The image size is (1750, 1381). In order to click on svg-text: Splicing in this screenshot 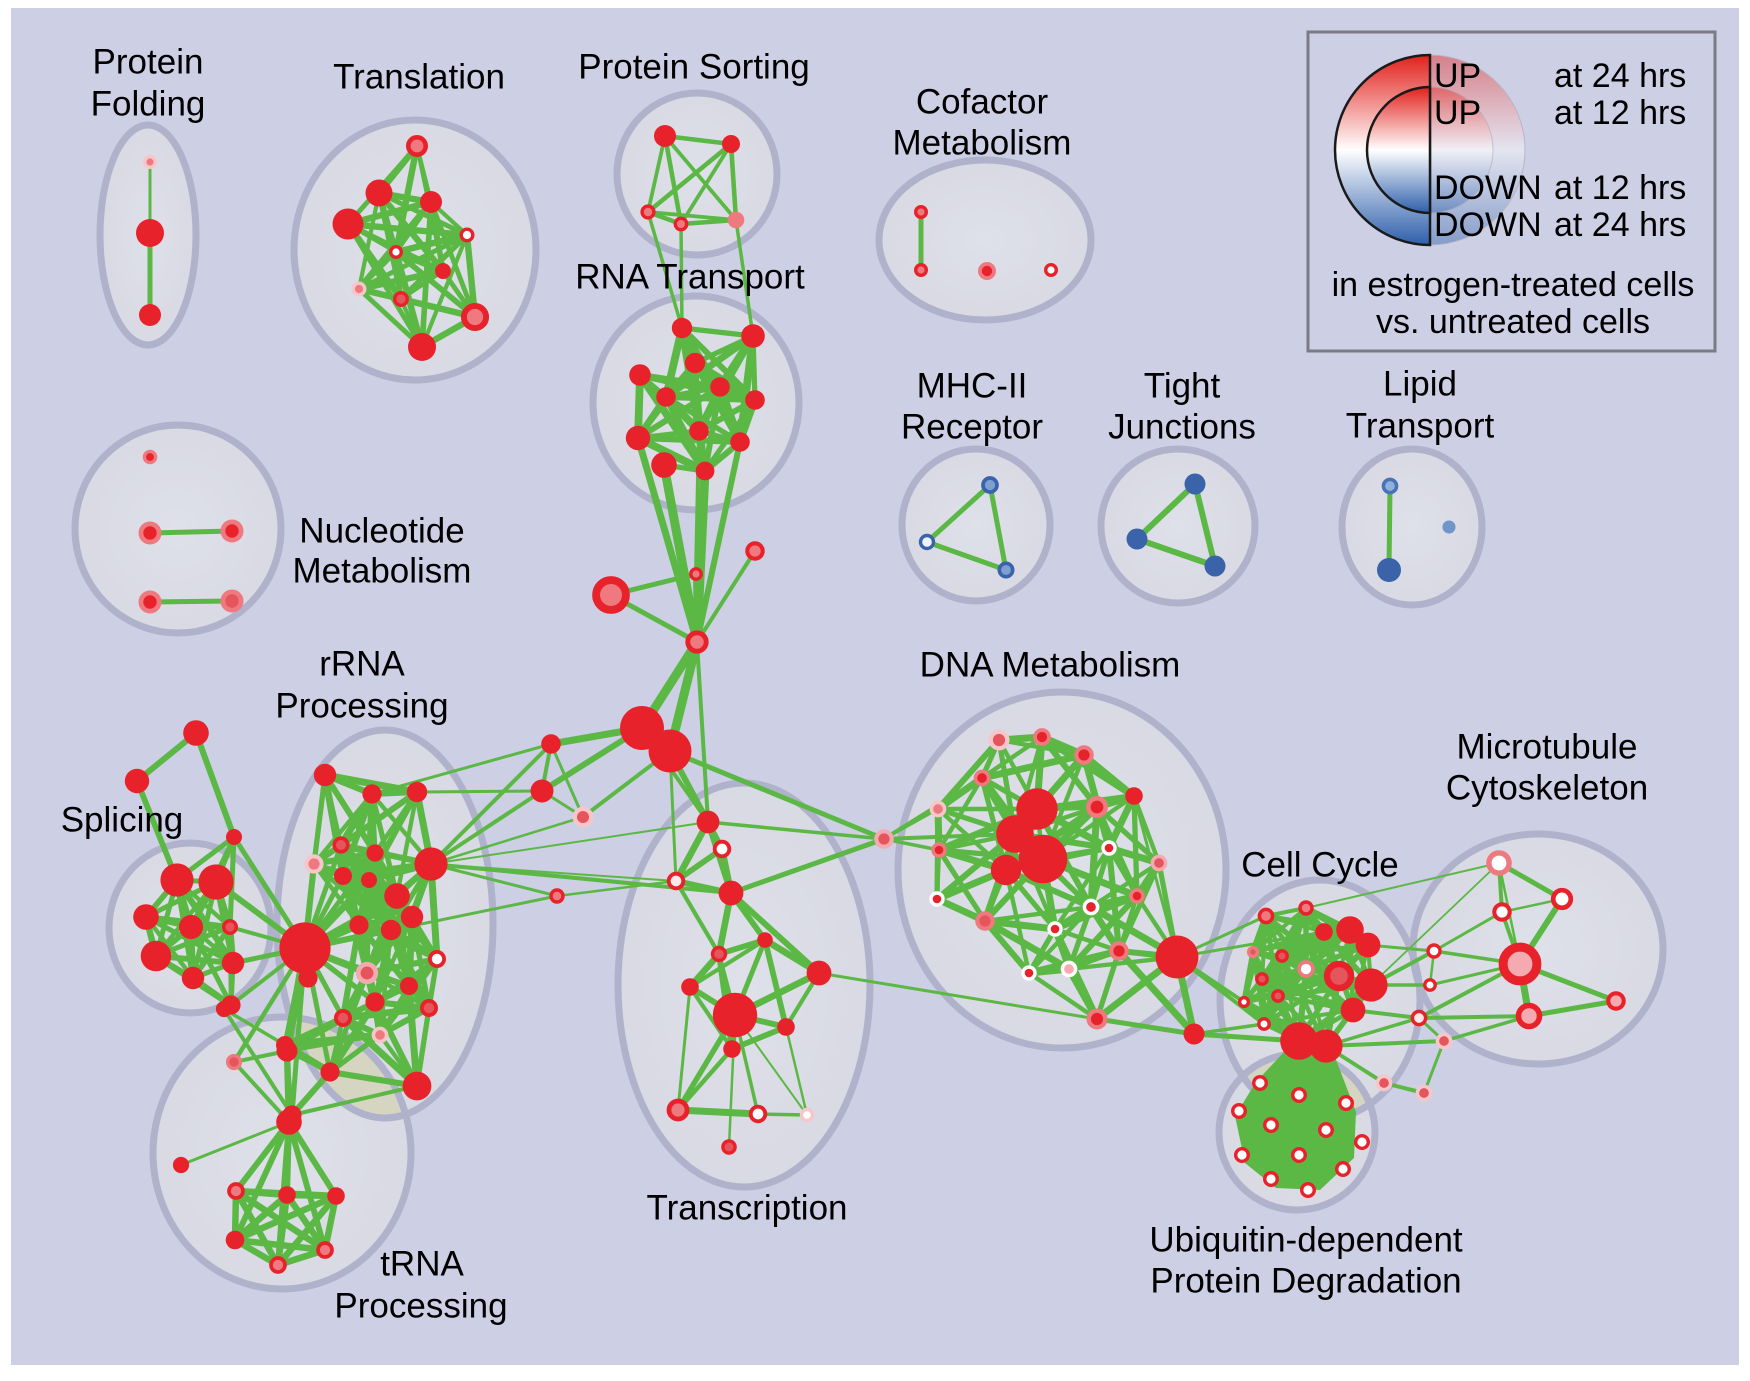, I will do `click(122, 820)`.